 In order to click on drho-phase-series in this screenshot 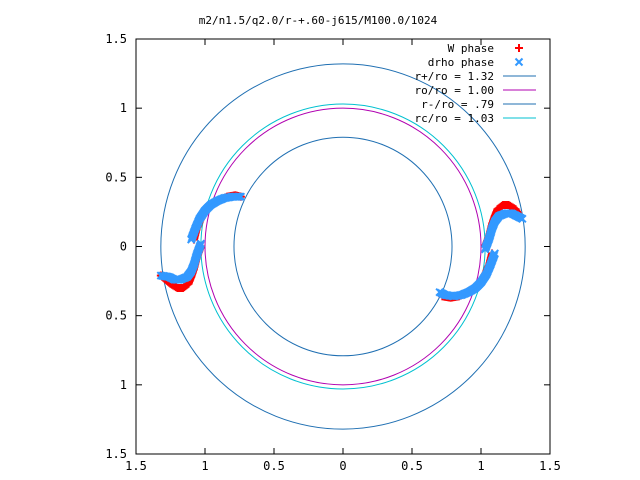, I will do `click(341, 246)`.